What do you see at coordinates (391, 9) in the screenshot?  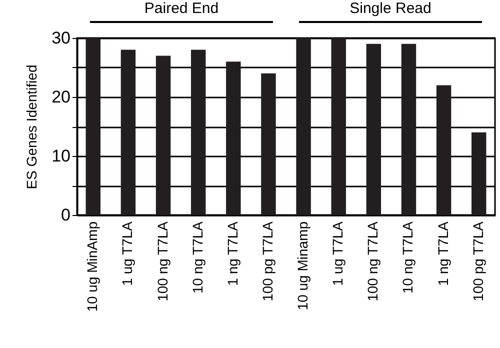 I see `text: Single Read` at bounding box center [391, 9].